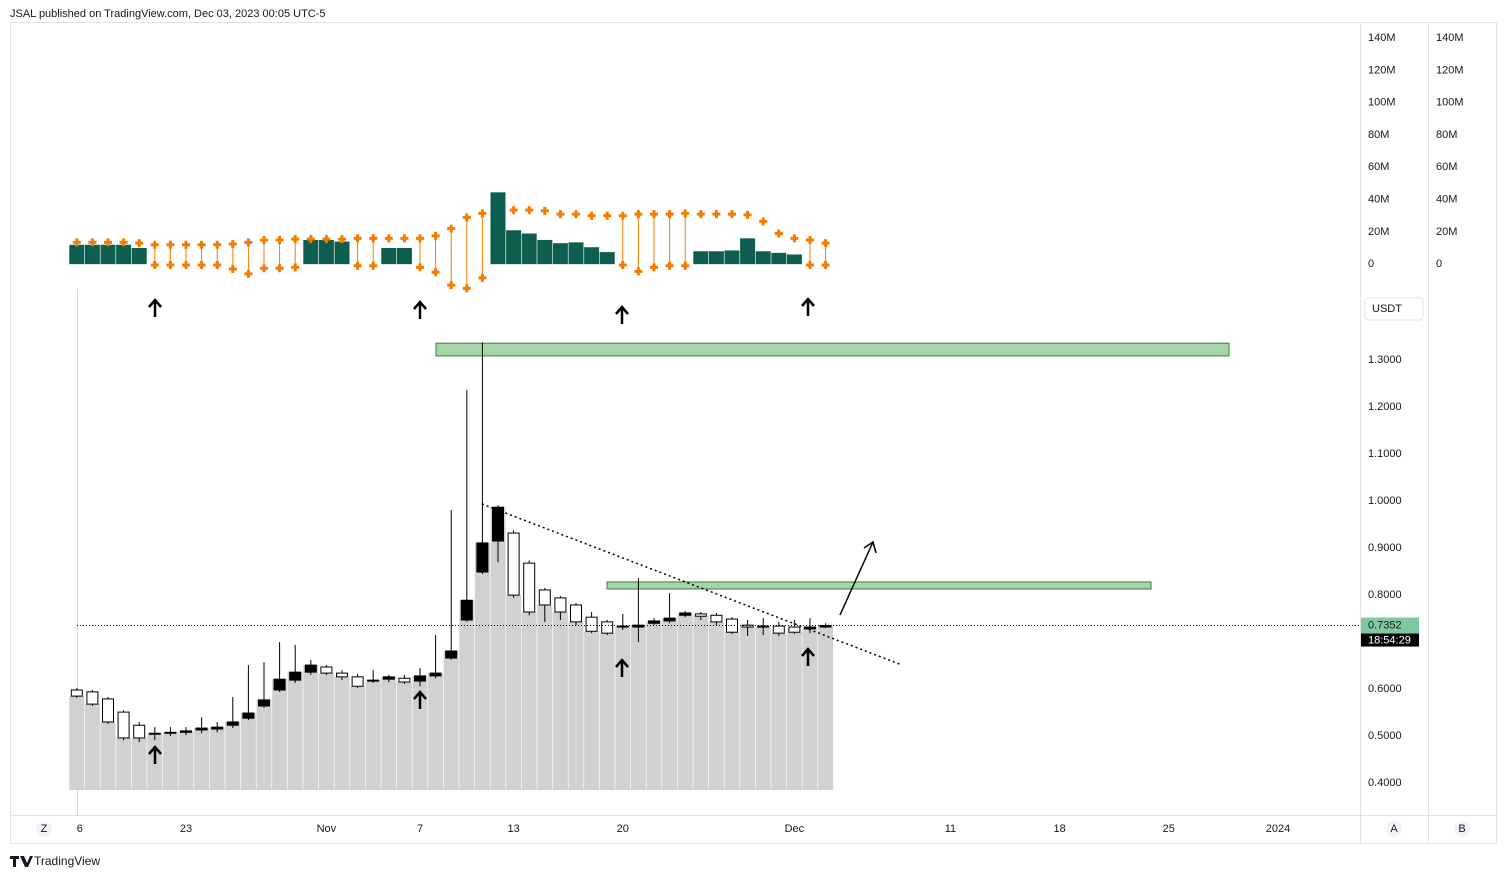 This screenshot has height=879, width=1506. Describe the element at coordinates (1059, 829) in the screenshot. I see `x-tick-label: 18` at that location.